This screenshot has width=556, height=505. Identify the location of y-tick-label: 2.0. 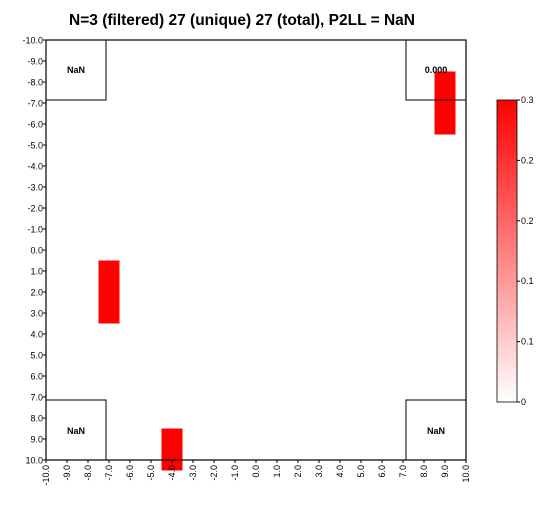
(36, 293).